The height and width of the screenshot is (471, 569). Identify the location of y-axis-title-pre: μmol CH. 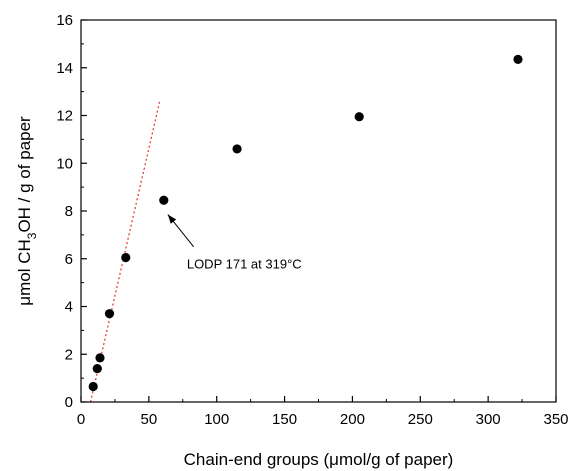
(24, 272).